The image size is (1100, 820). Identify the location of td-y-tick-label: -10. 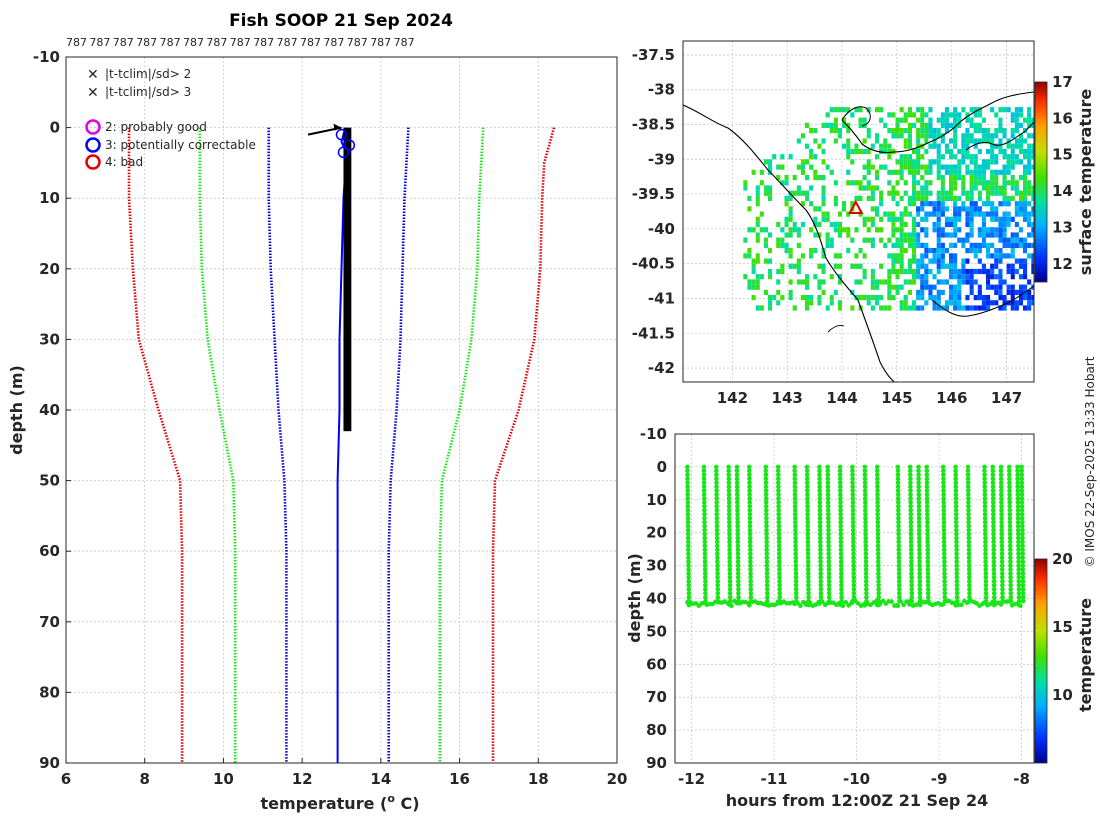
(653, 434).